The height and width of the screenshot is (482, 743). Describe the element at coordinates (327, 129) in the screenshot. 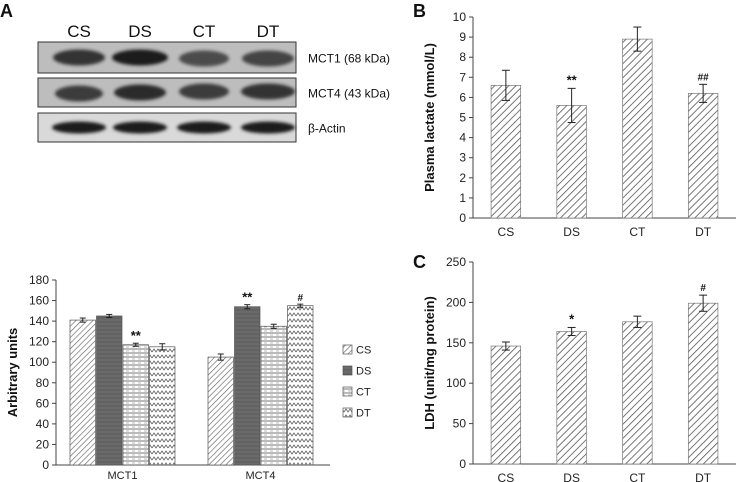

I see `blot-row-label: β-Actin` at that location.